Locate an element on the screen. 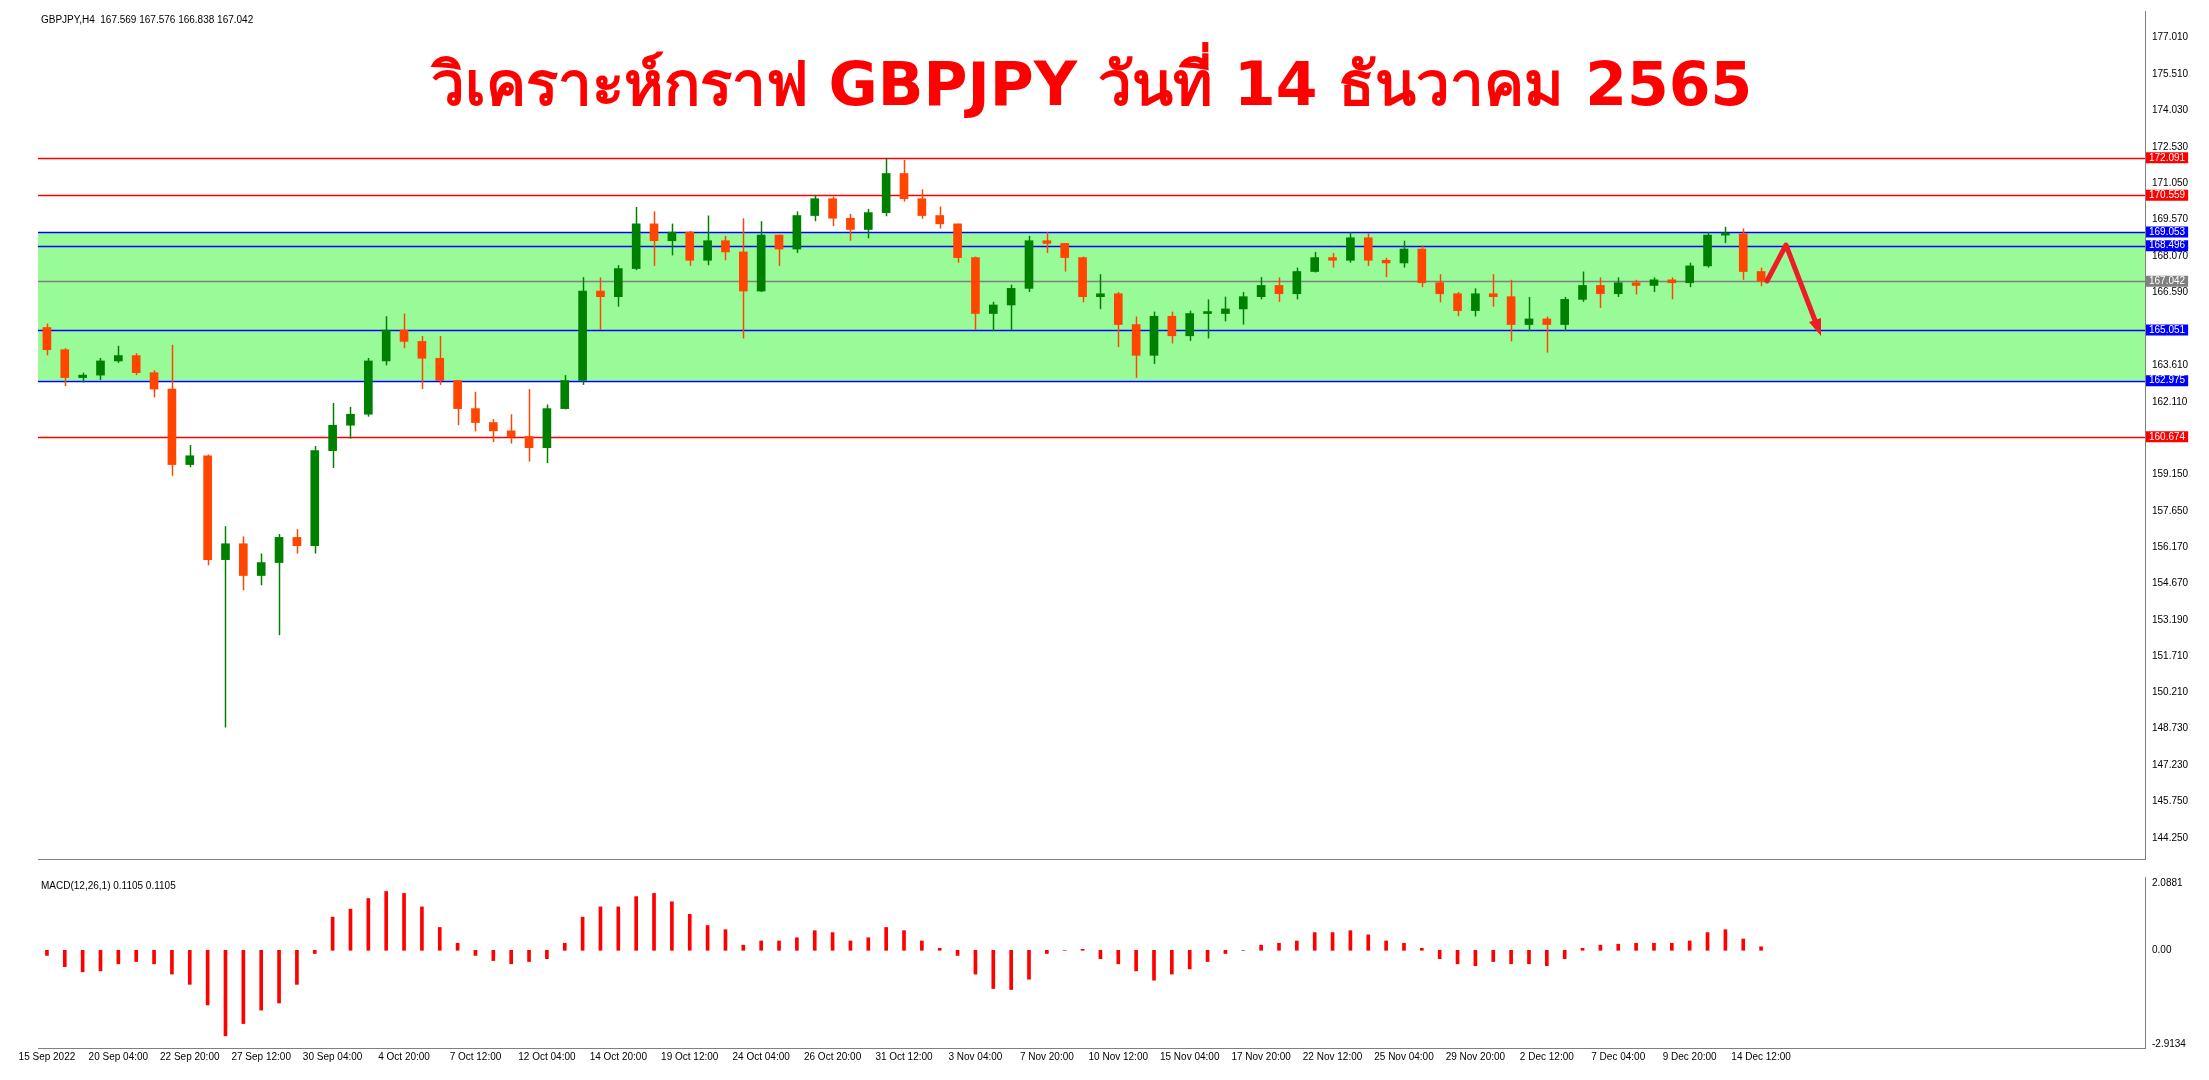  y-tick-label: 156.170 is located at coordinates (2170, 546).